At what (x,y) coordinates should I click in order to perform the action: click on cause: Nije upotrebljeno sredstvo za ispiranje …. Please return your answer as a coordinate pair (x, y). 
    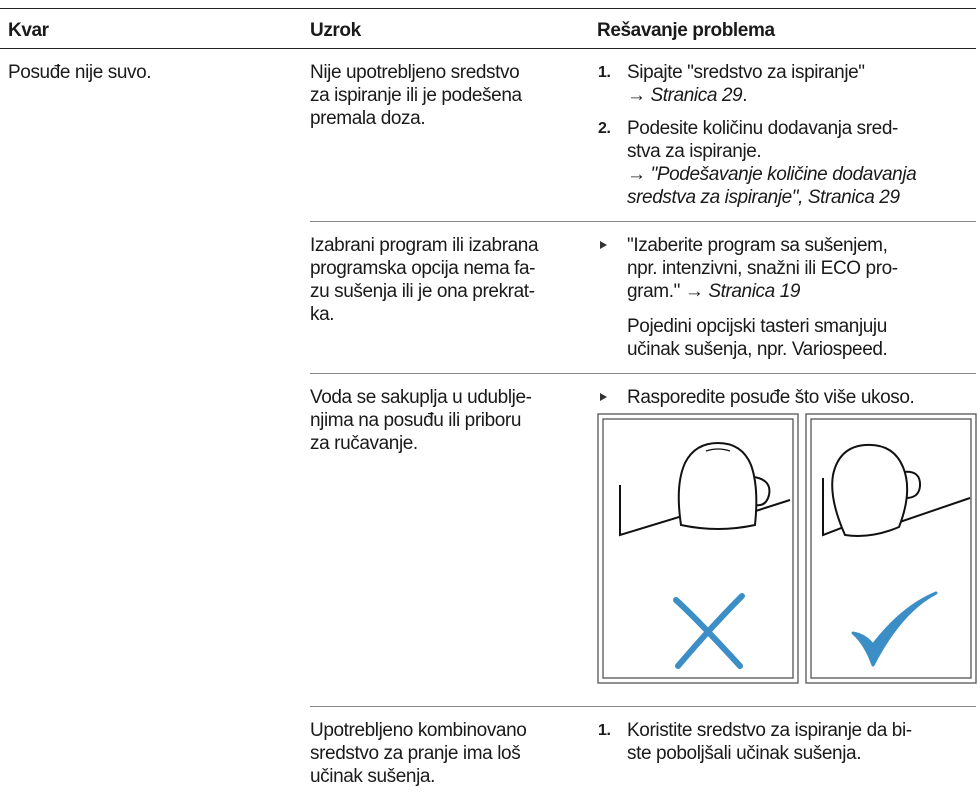
    Looking at the image, I should click on (416, 95).